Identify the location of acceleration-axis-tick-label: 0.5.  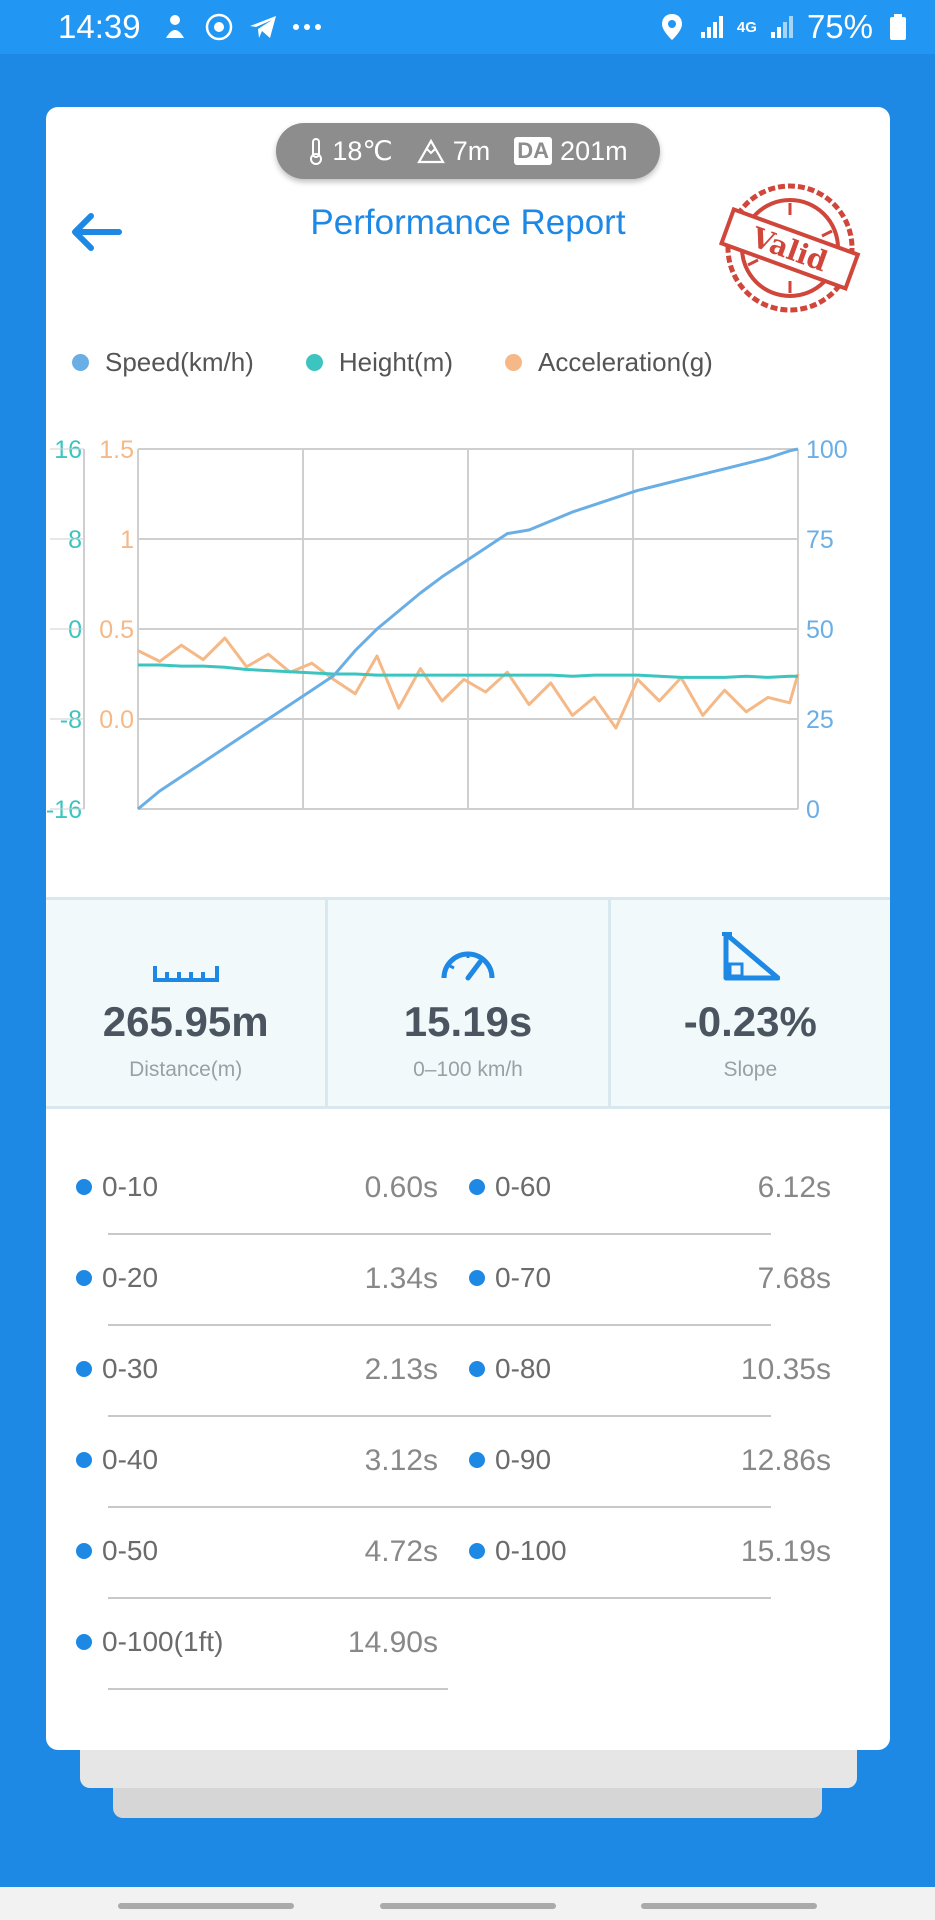
(116, 630).